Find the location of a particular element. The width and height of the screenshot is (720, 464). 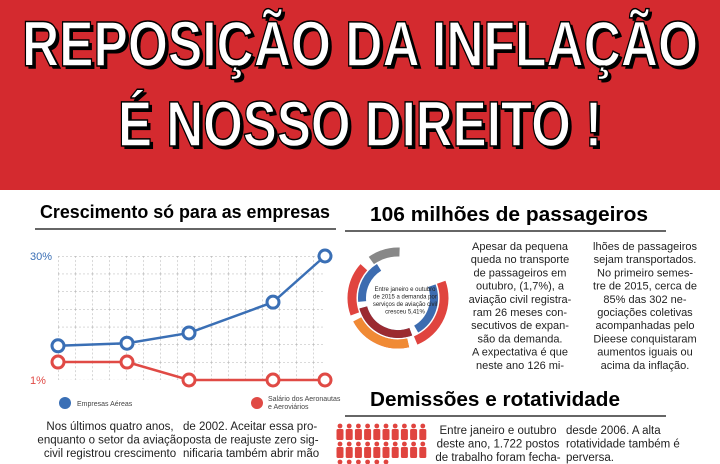

text-line: queda no transporte is located at coordinates (520, 260).